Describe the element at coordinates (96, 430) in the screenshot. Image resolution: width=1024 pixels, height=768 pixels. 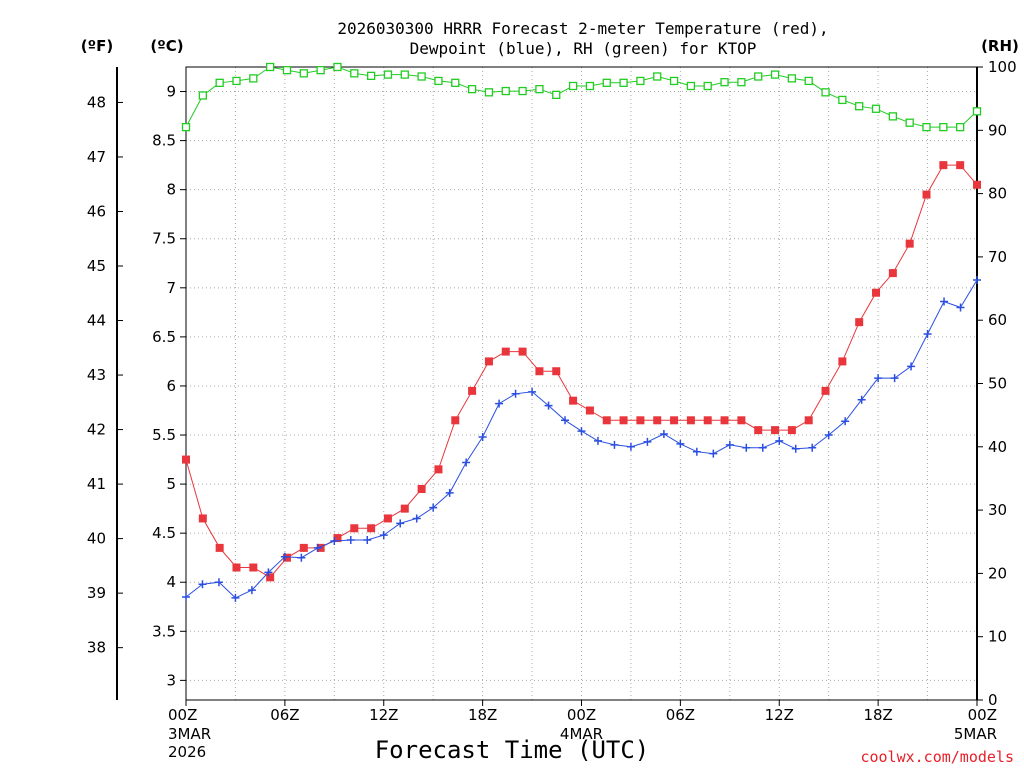
I see `fahrenheit-tick-label: 42` at that location.